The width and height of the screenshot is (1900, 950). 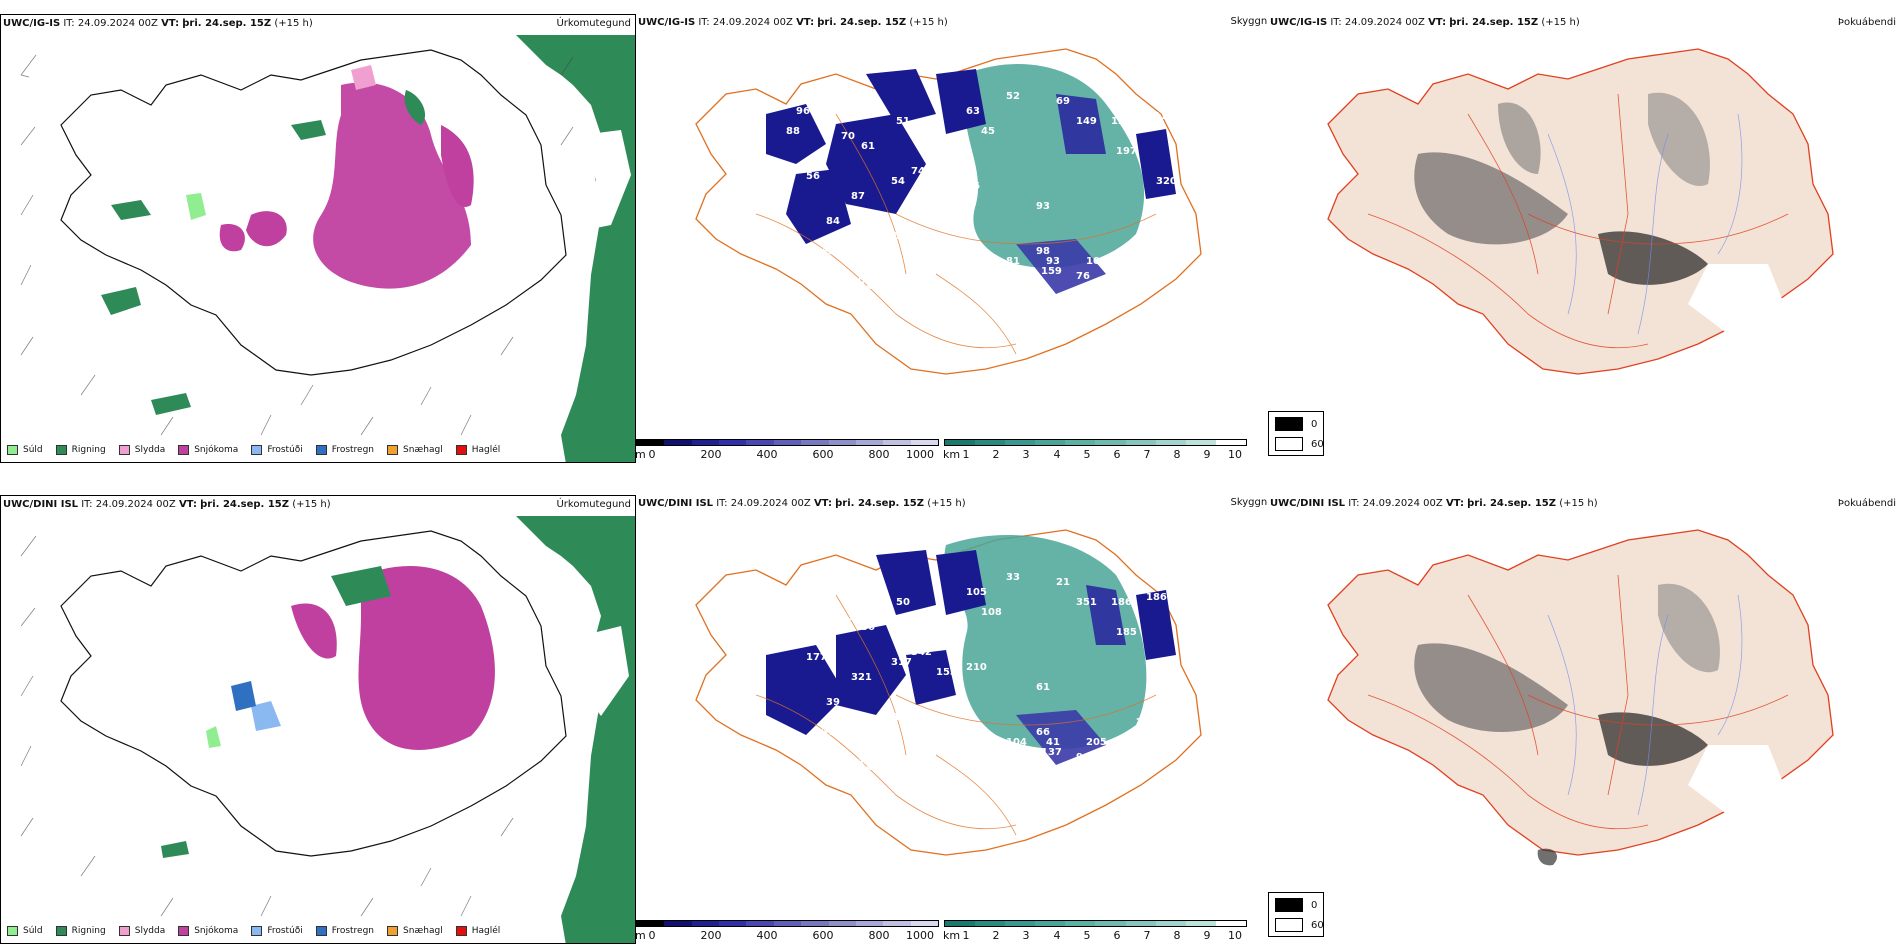 I want to click on cloud-base-value-label: 47, so click(x=793, y=612).